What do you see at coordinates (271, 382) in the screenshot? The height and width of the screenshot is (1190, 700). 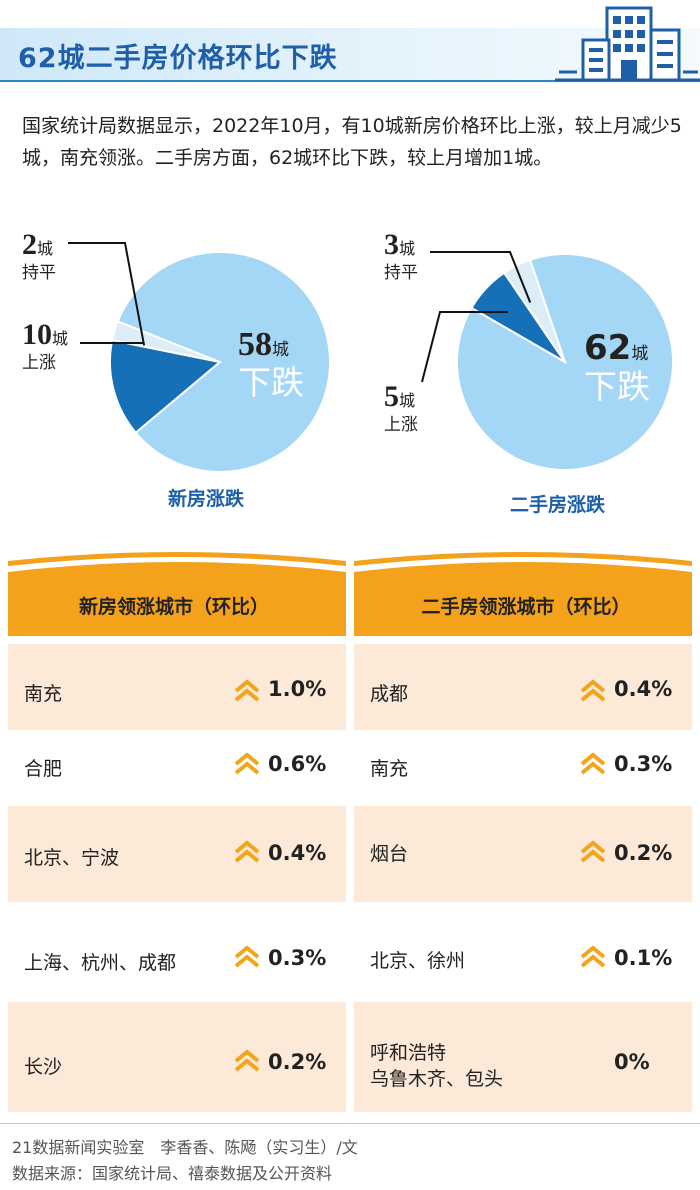 I see `pie1-fall-text: 下跌` at bounding box center [271, 382].